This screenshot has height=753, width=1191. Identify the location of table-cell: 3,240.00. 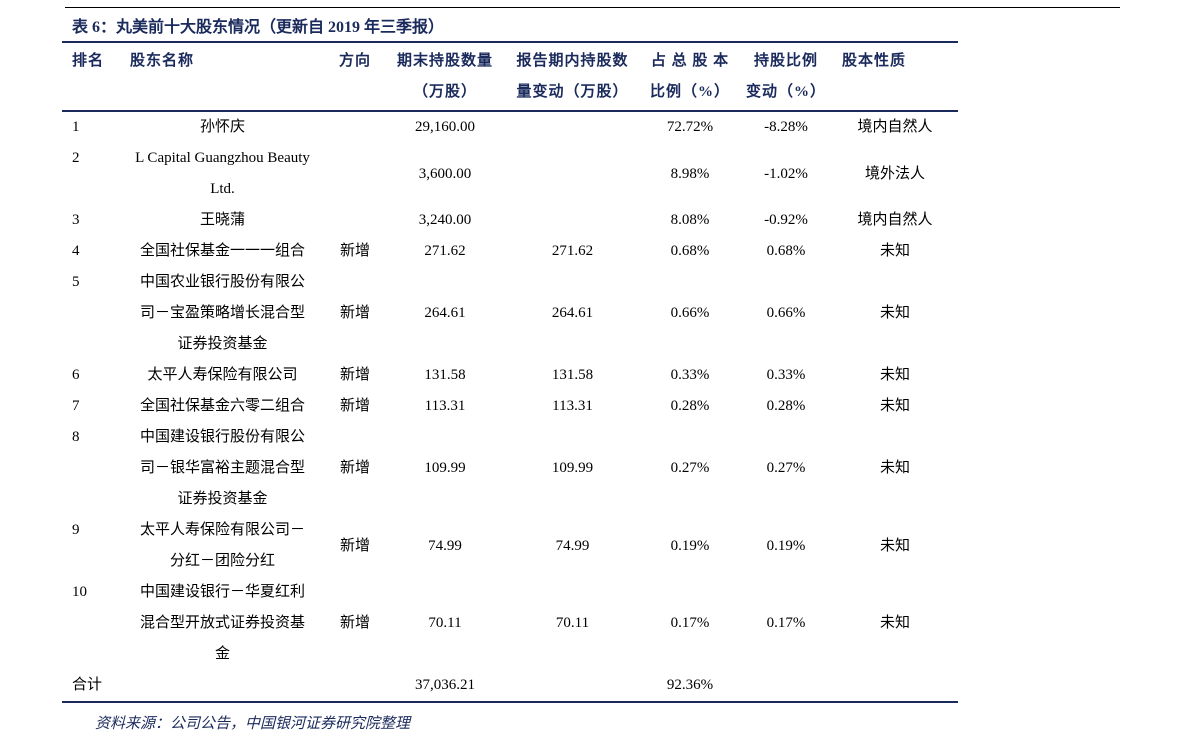
(445, 220).